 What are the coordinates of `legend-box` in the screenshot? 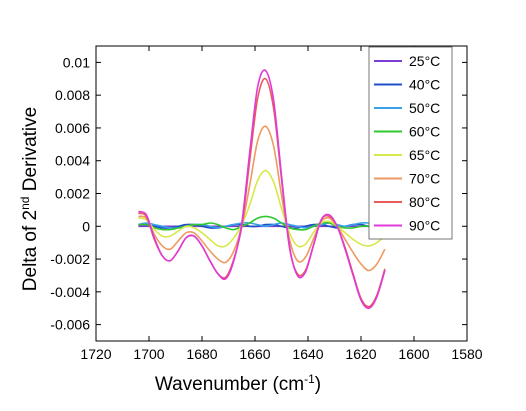 It's located at (410, 143).